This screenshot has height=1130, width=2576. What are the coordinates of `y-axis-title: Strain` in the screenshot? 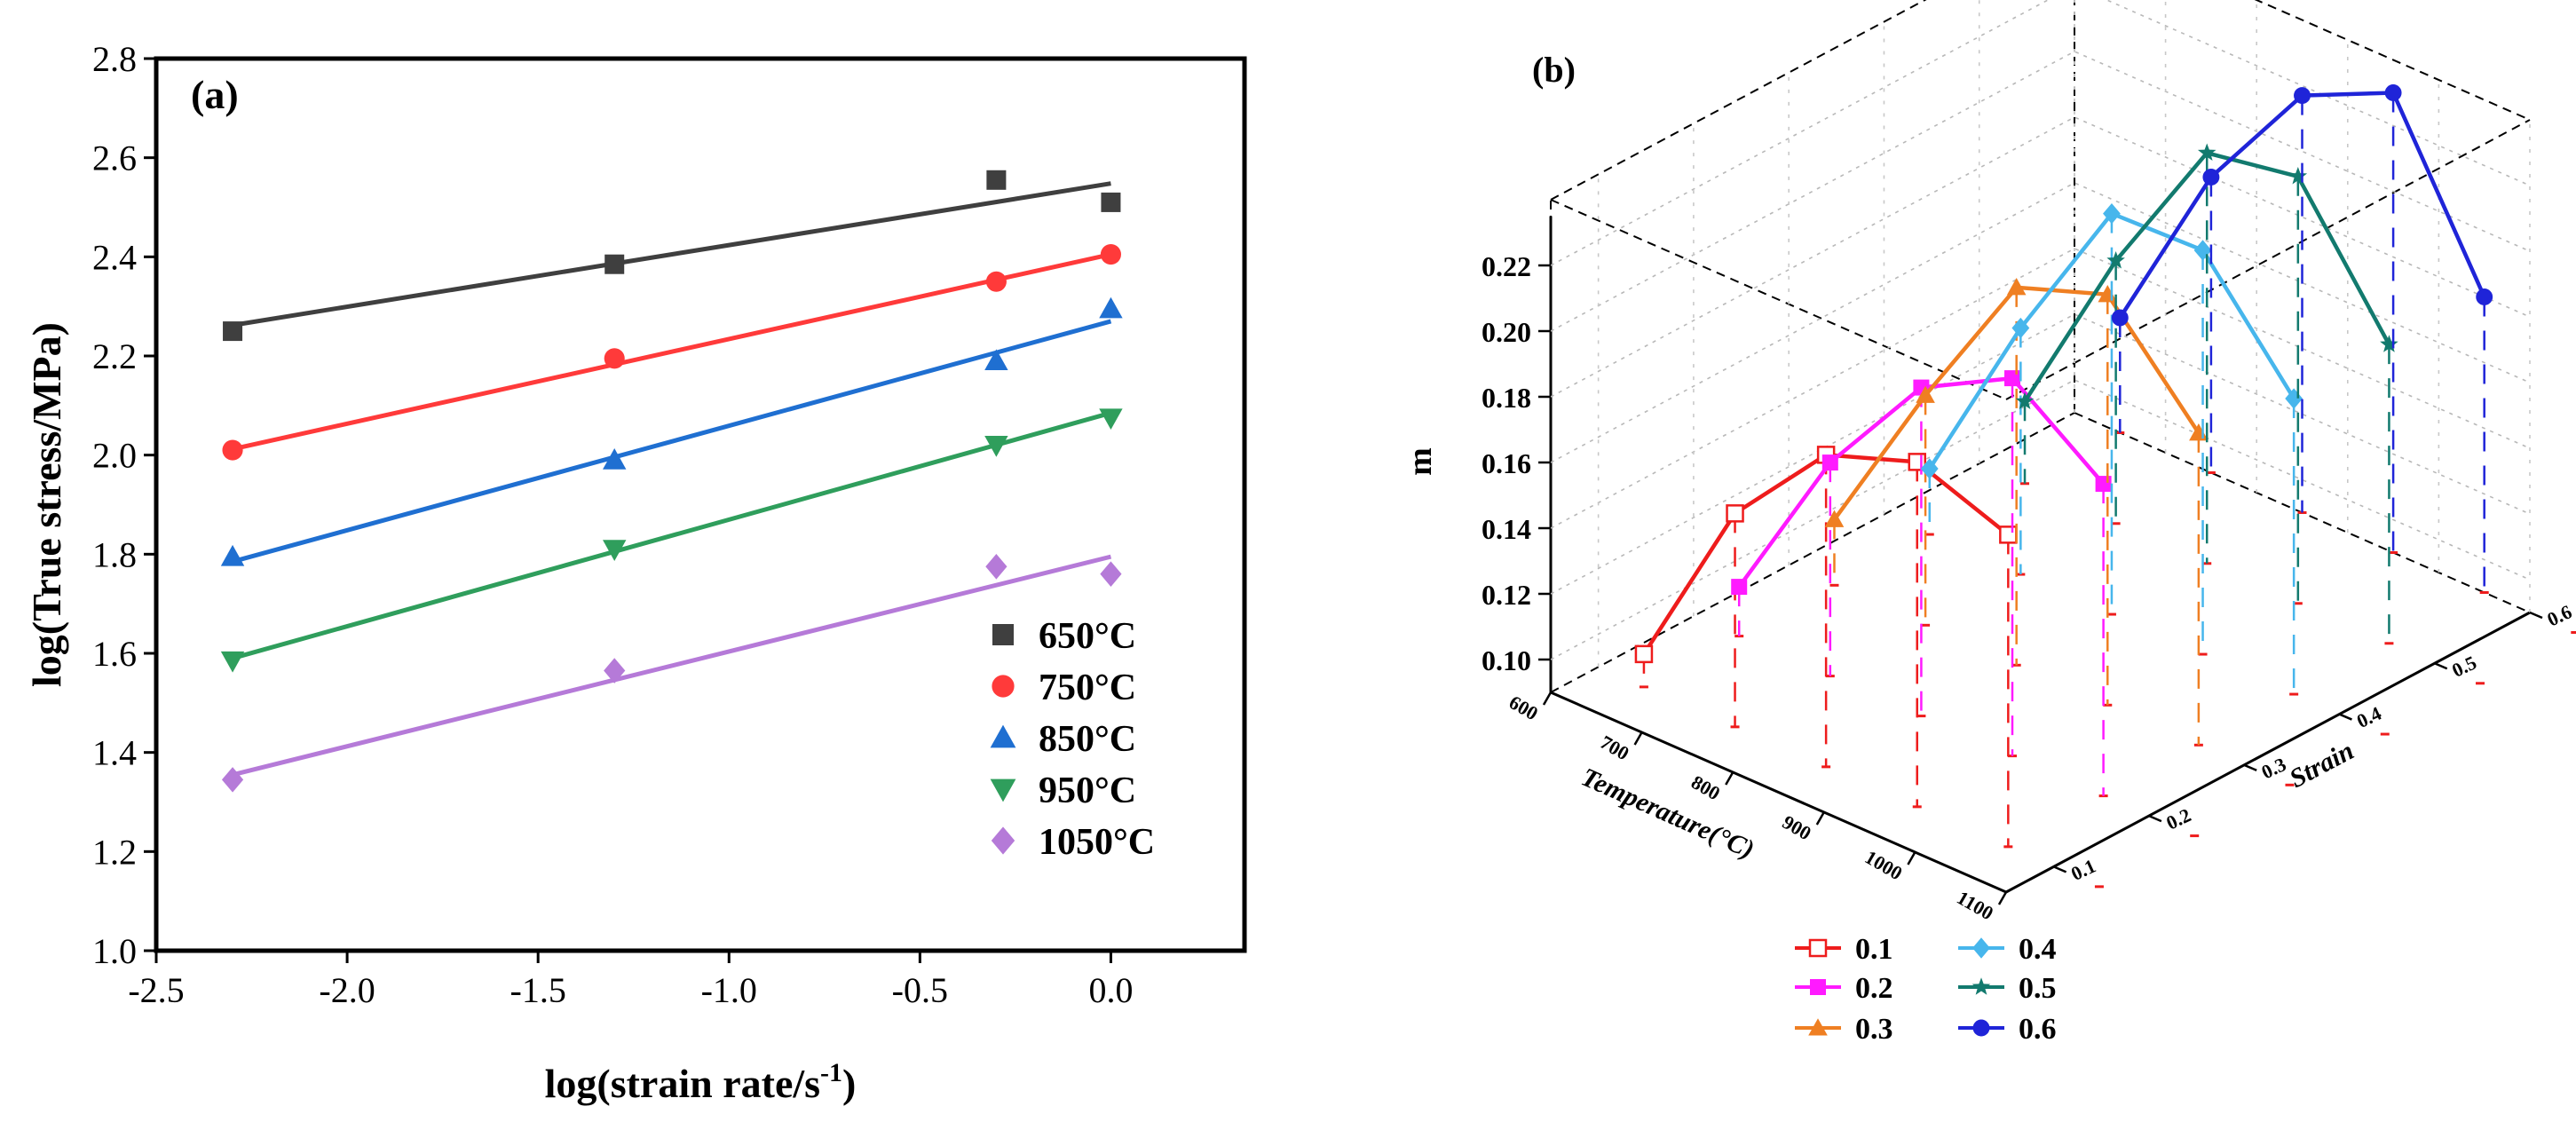 It's located at (2322, 765).